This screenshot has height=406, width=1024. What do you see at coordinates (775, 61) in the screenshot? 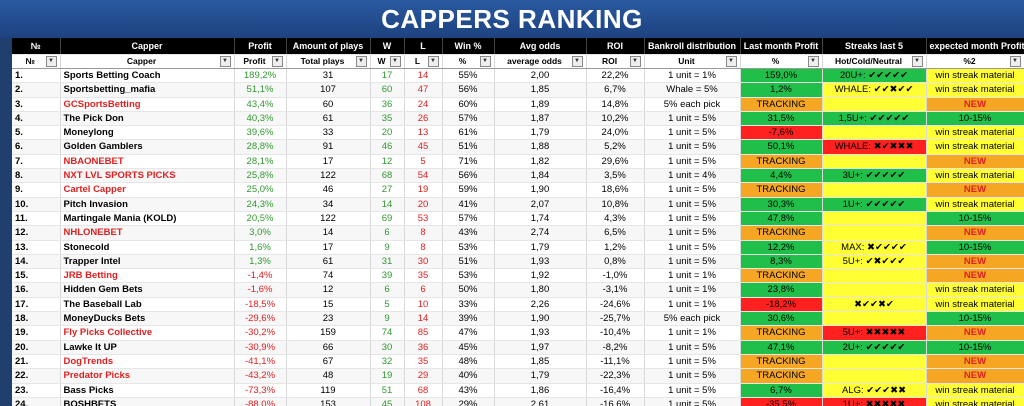
I see `filter-label: %` at bounding box center [775, 61].